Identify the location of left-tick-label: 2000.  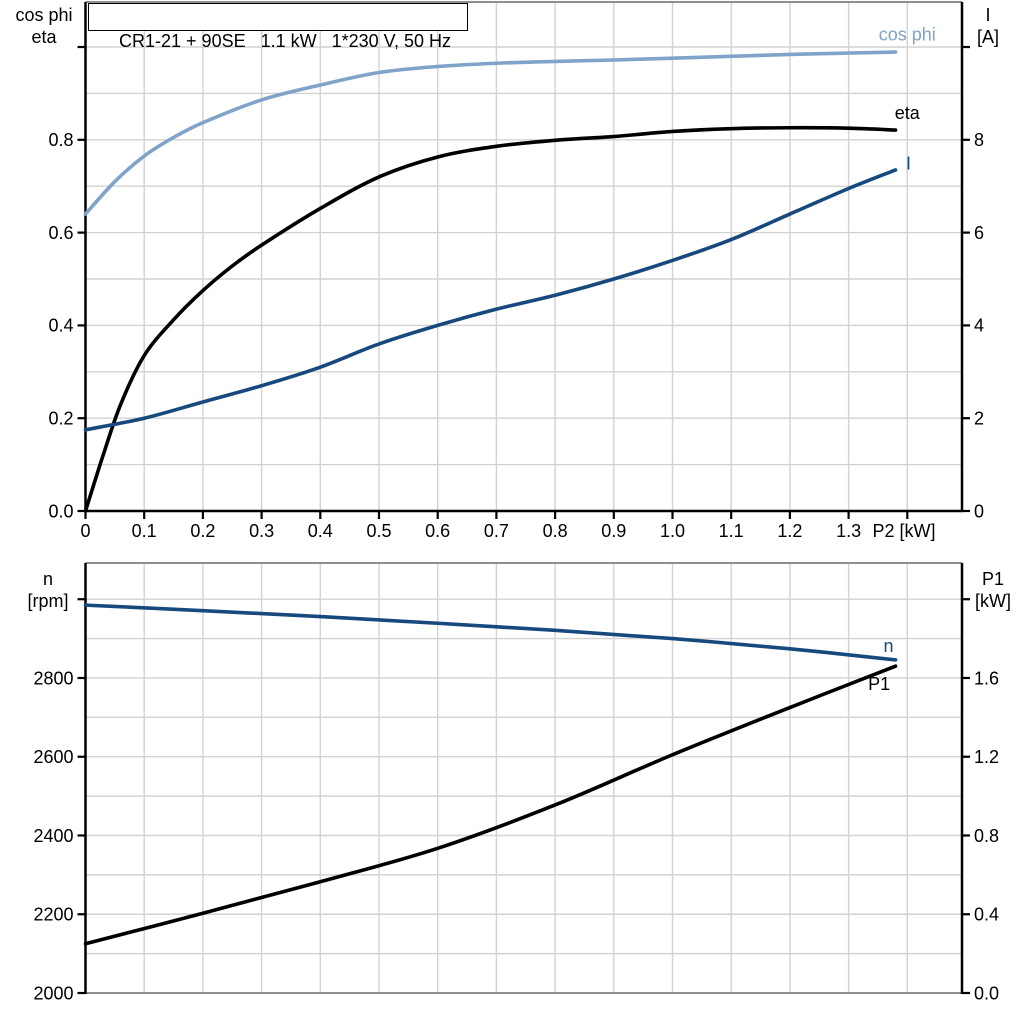
(53, 993).